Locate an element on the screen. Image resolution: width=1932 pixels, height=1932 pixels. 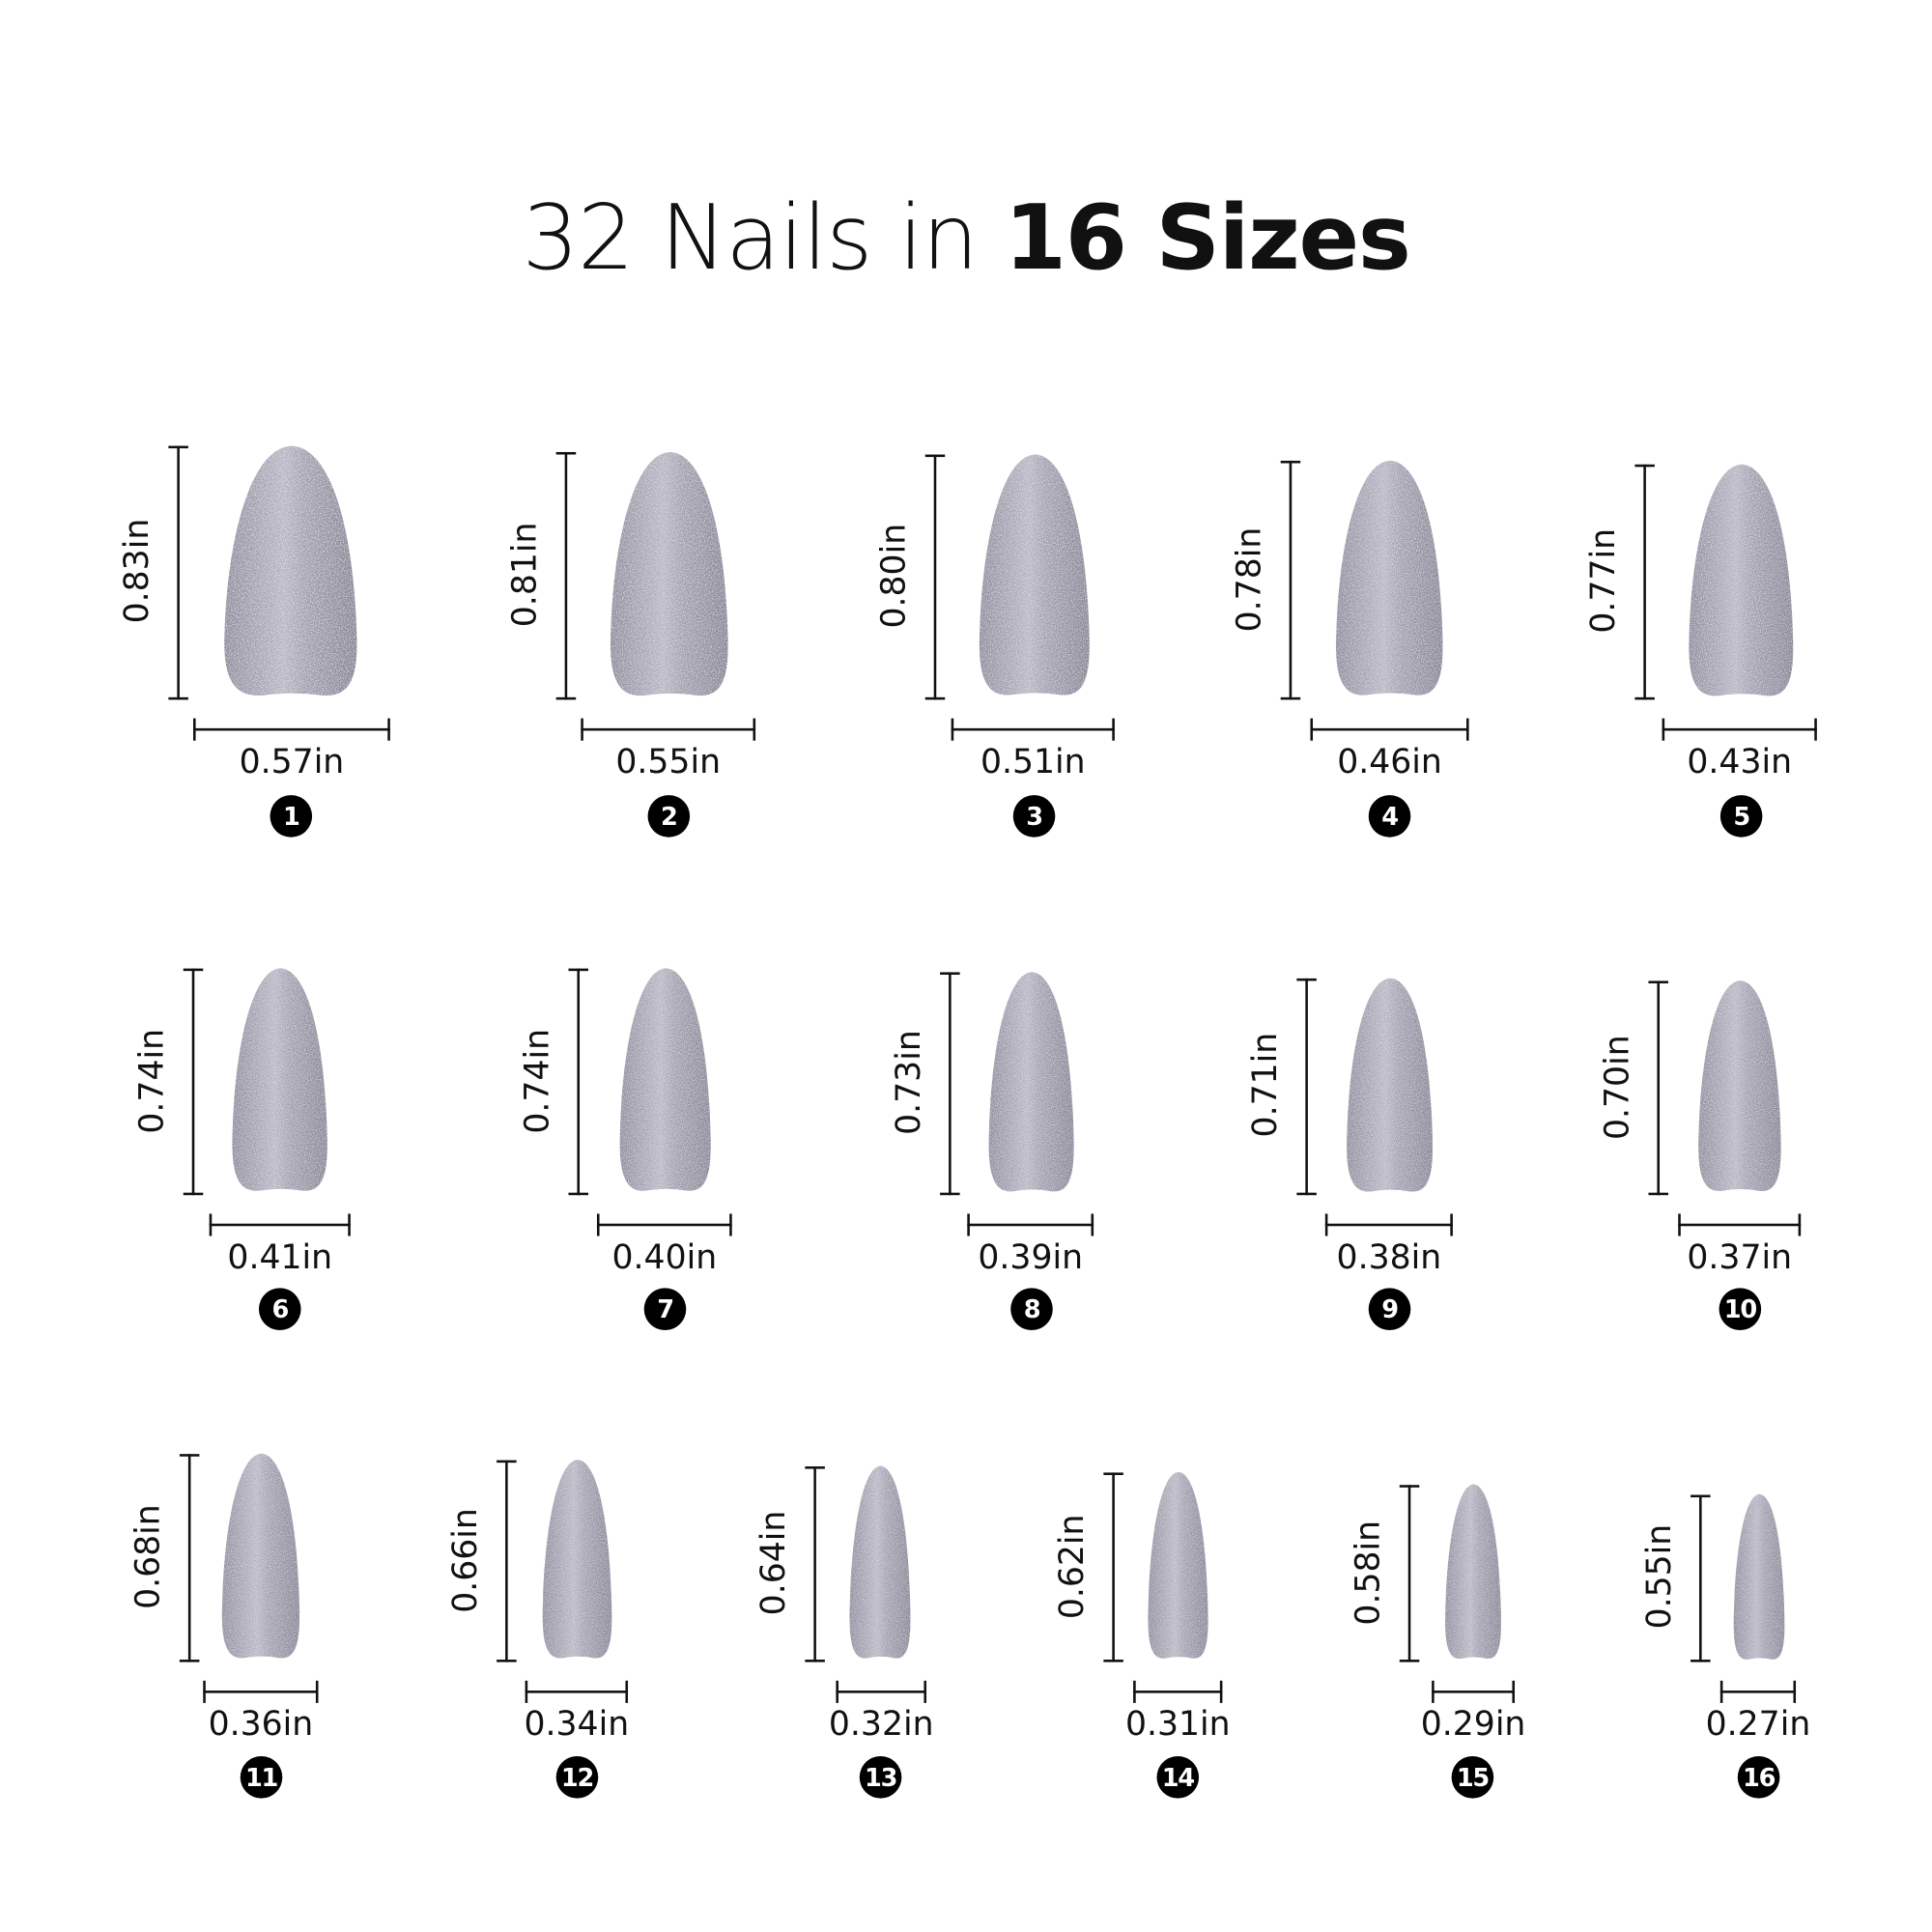
page-title: 32 Nails in 16 Sizes is located at coordinates (966, 237).